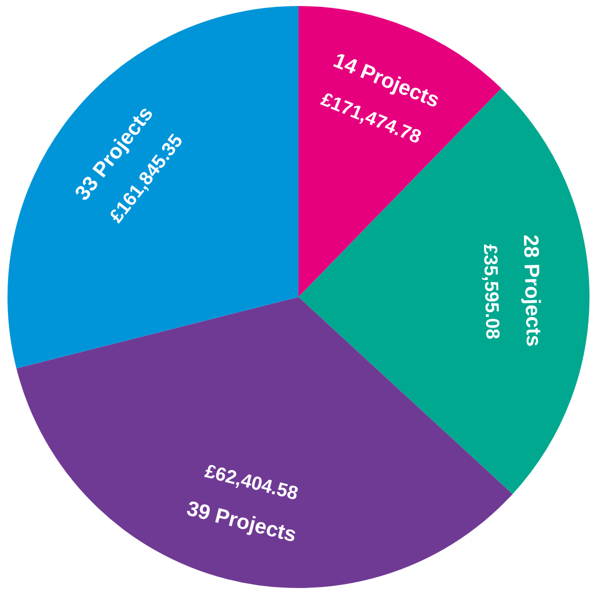 This screenshot has width=597, height=594. I want to click on text: £35,595.08, so click(490, 292).